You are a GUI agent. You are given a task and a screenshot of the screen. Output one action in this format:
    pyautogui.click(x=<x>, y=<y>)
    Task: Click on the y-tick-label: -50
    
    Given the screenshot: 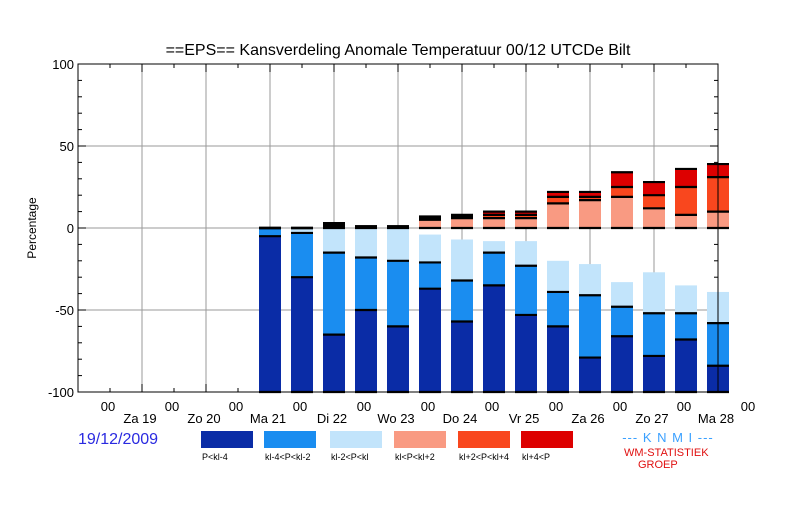 What is the action you would take?
    pyautogui.click(x=64, y=310)
    